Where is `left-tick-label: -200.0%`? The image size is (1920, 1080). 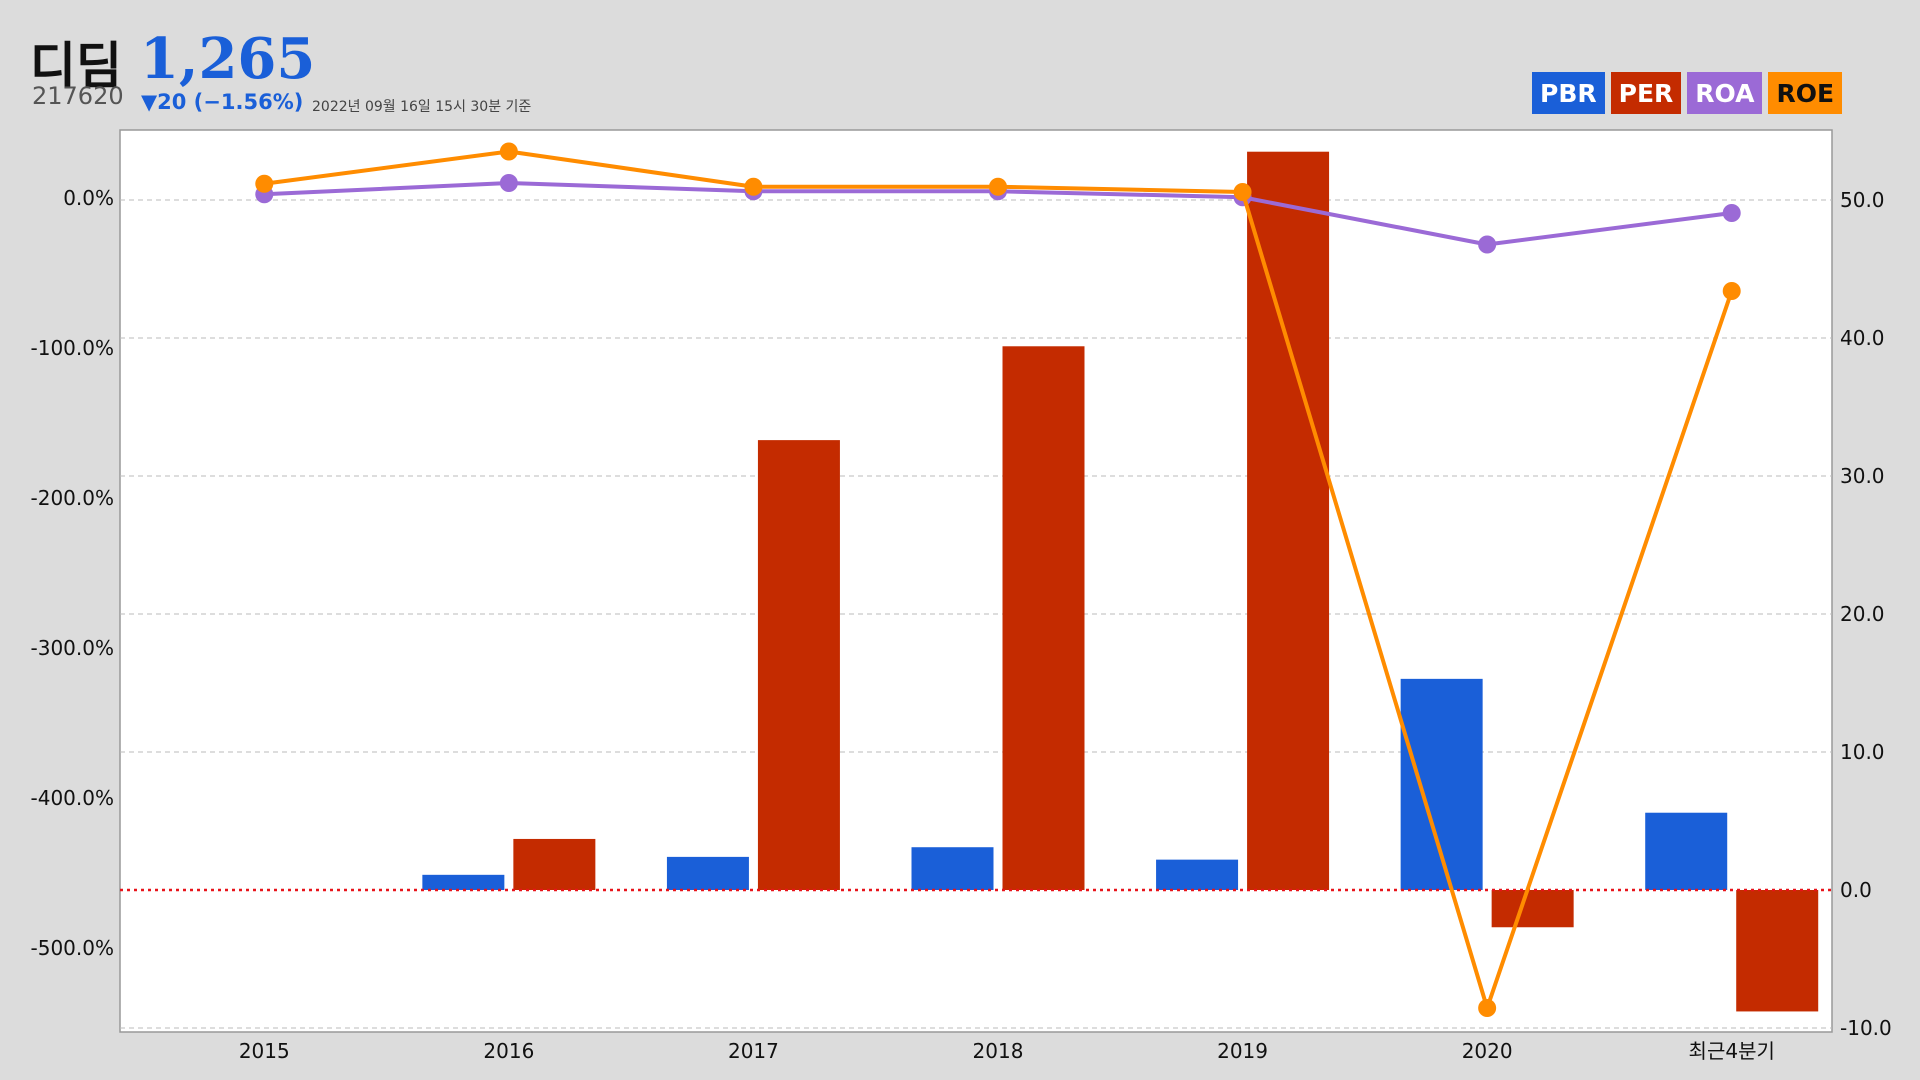 left-tick-label: -200.0% is located at coordinates (72, 498).